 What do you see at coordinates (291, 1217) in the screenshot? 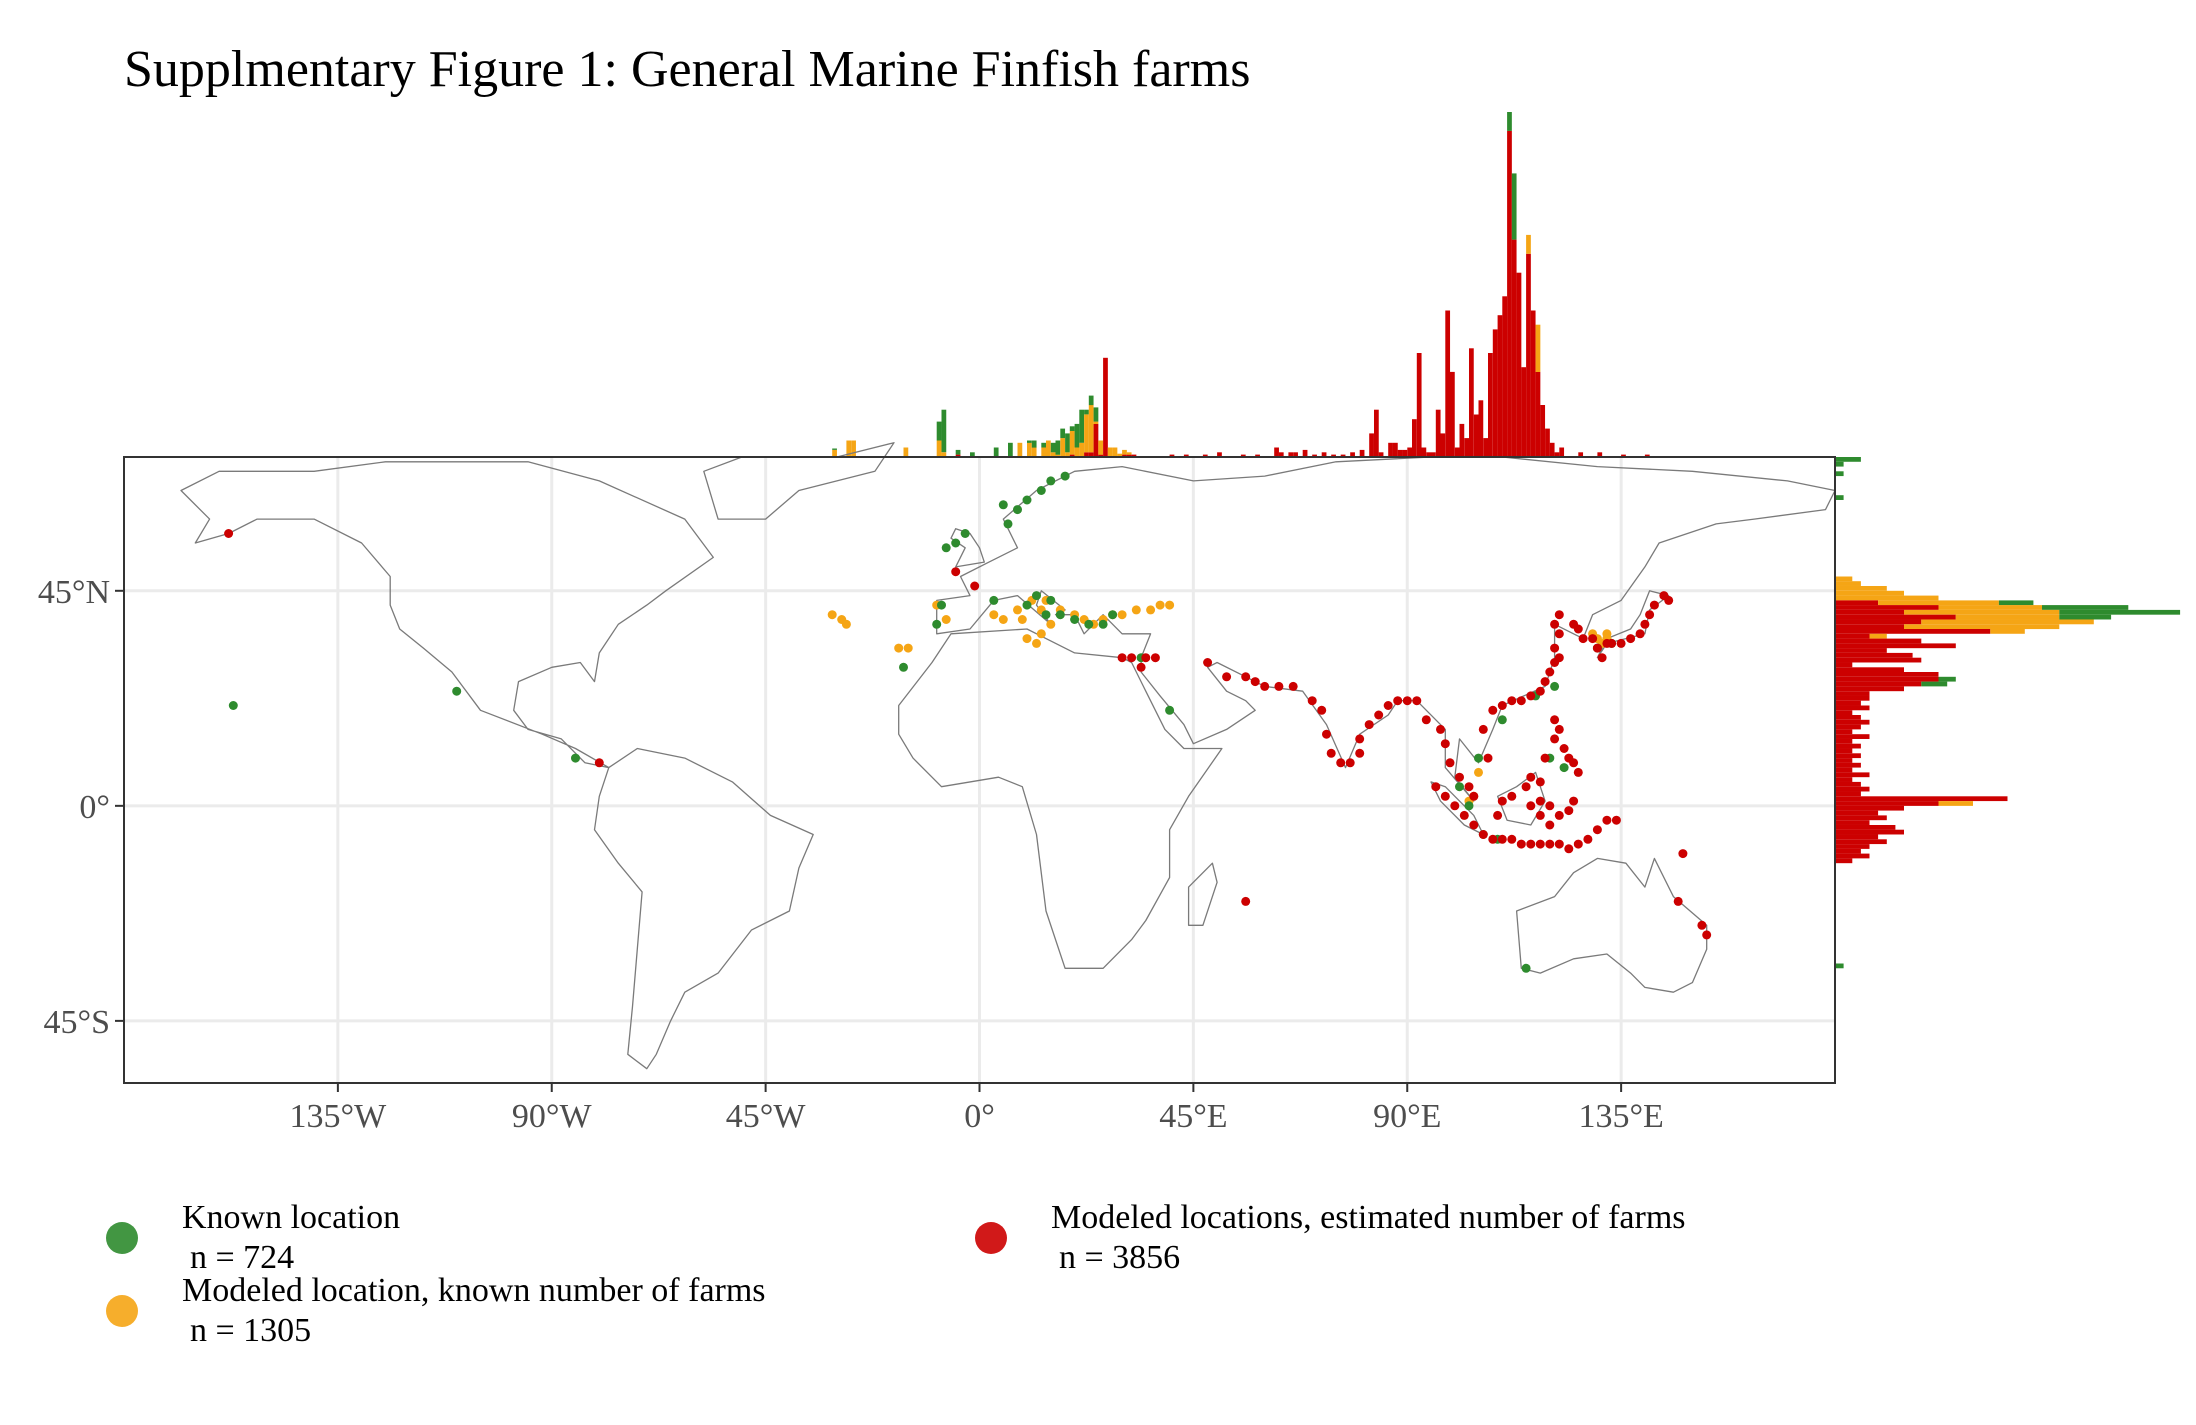
I see `legend-label: Known location` at bounding box center [291, 1217].